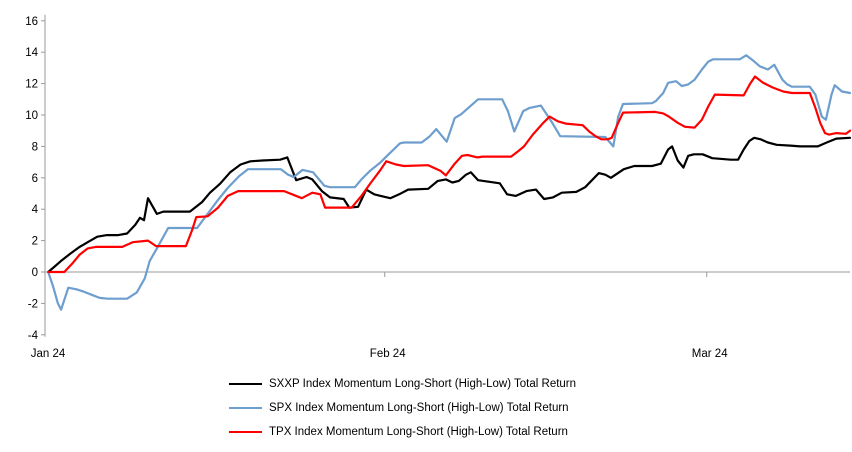 Image resolution: width=852 pixels, height=452 pixels. I want to click on x-tick-label: Feb 24, so click(388, 354).